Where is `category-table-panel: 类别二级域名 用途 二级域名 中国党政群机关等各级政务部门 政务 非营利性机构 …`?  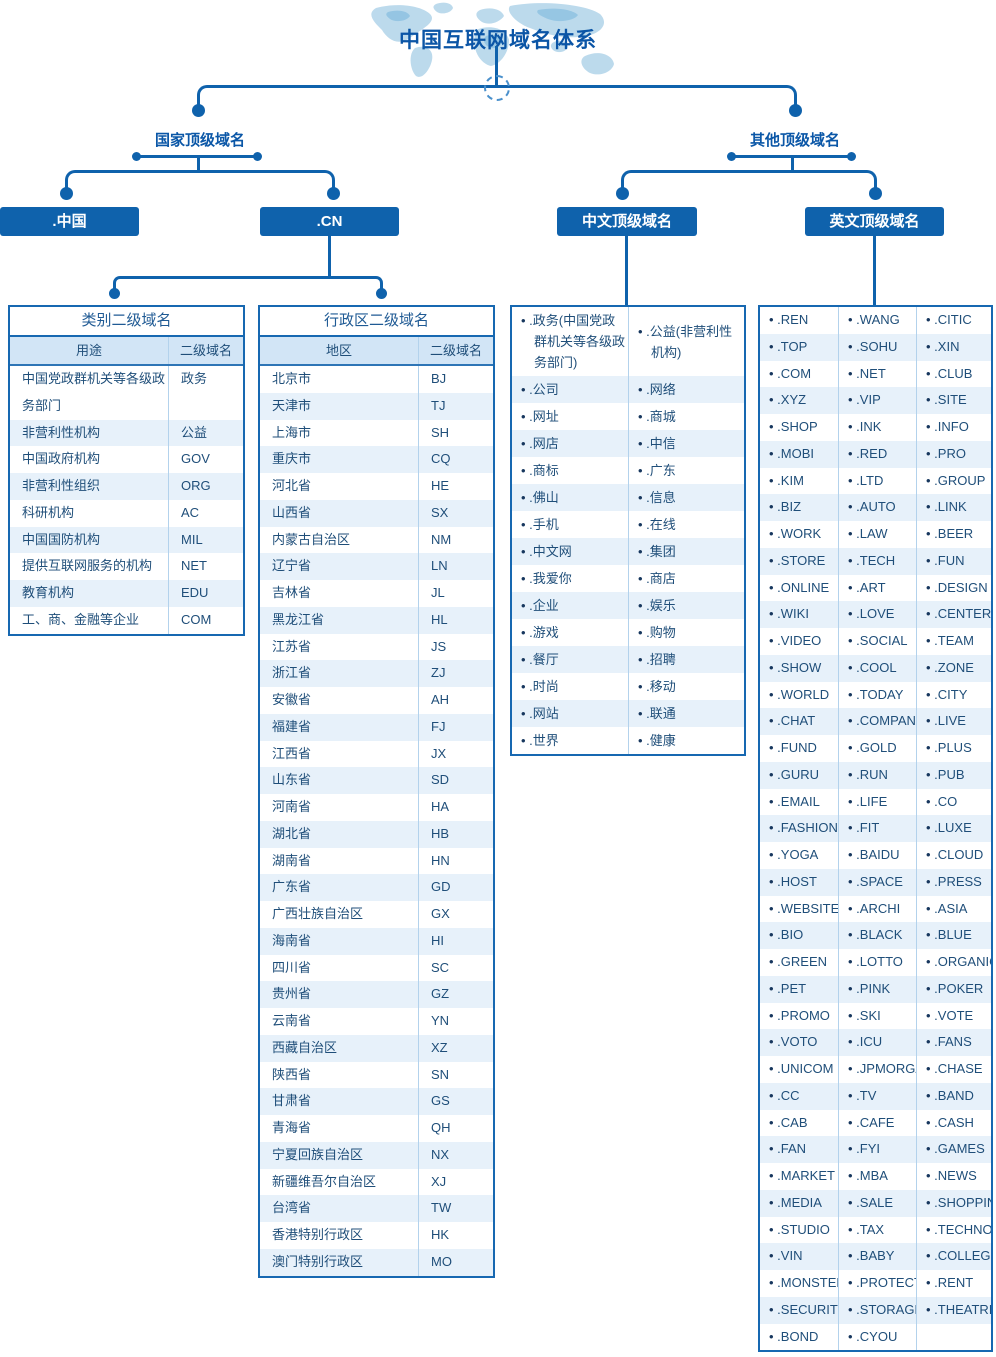 category-table-panel: 类别二级域名 用途 二级域名 中国党政群机关等各级政务部门 政务 非营利性机构 … is located at coordinates (126, 470).